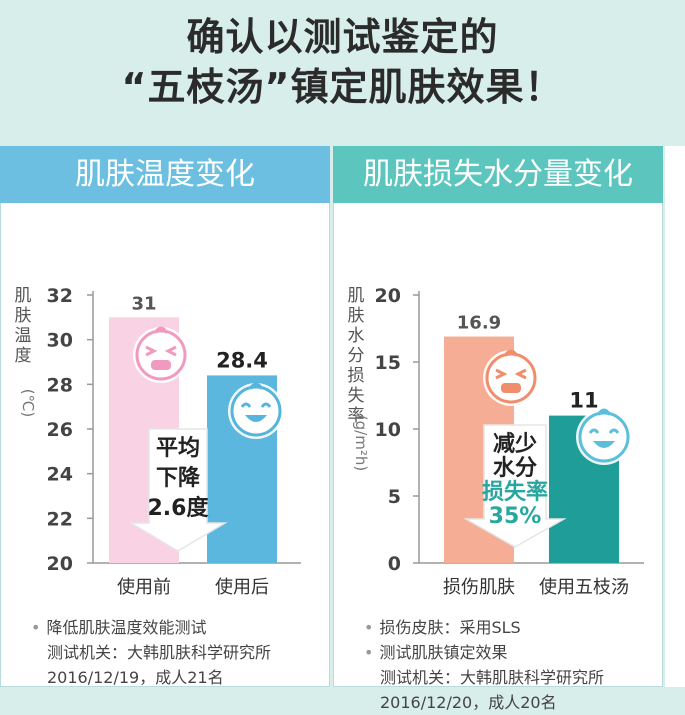 The image size is (685, 715). Describe the element at coordinates (342, 37) in the screenshot. I see `headline-line-1: 确认以测试鉴定的` at that location.